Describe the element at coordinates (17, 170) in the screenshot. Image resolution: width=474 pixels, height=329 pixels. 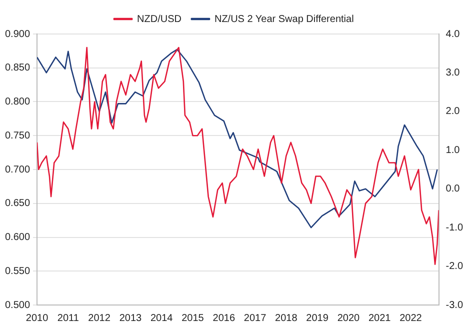
I see `y-tick-label: 0.700` at that location.